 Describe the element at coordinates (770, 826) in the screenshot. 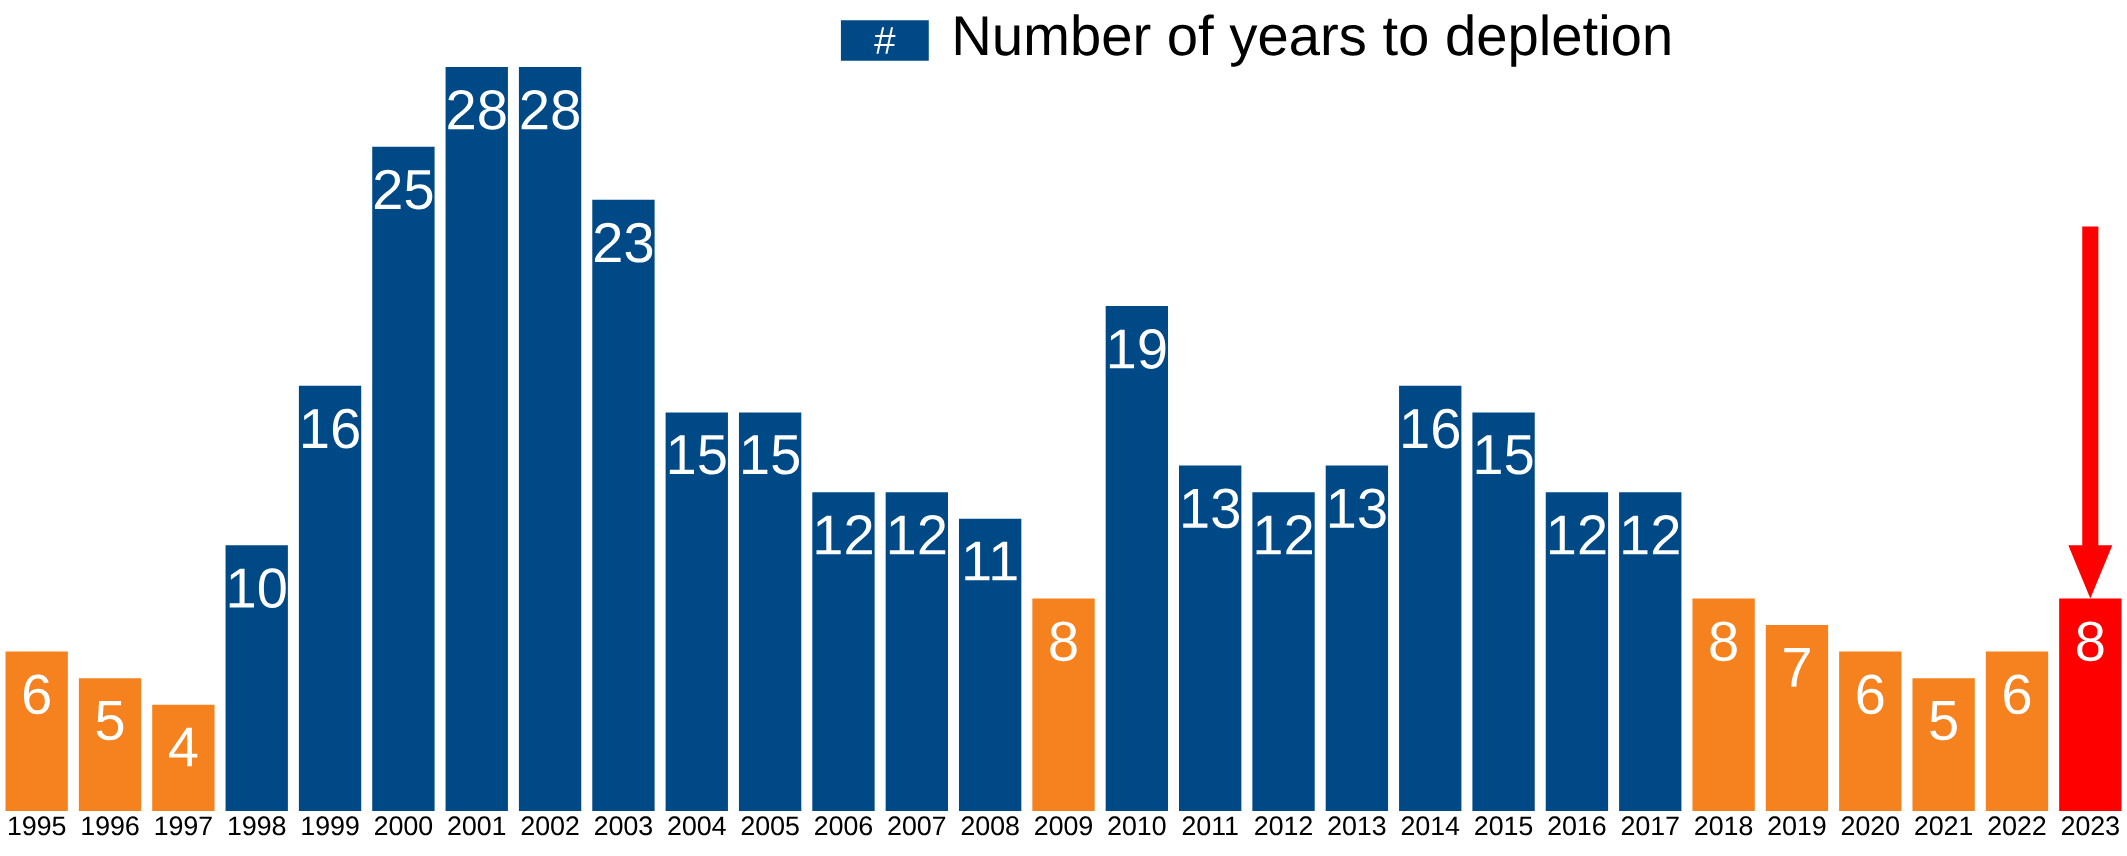

I see `x-tick-label: 2005` at that location.